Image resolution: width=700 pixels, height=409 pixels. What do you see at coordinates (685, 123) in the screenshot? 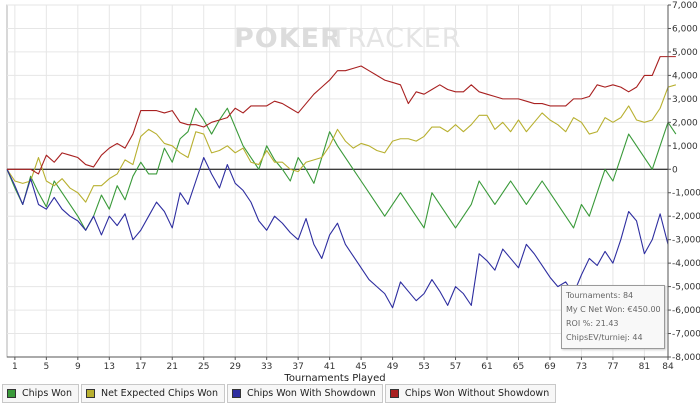
I see `y-tick-label: 2,000` at bounding box center [685, 123].